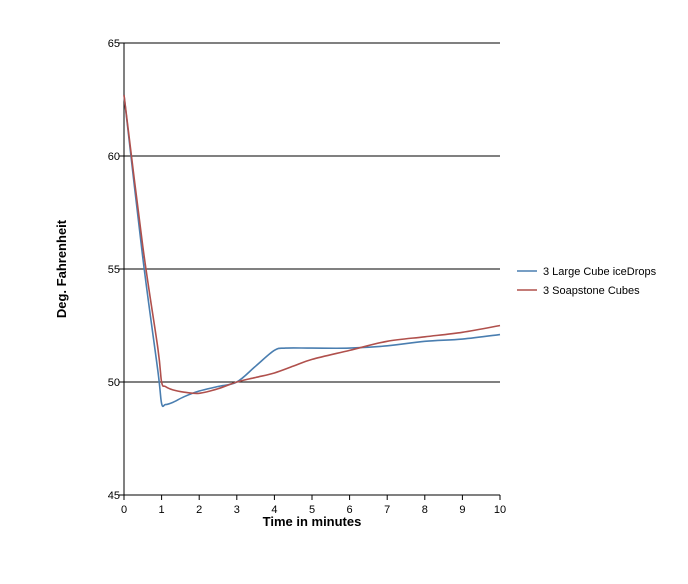 The width and height of the screenshot is (688, 584). I want to click on x-tick-label: 8, so click(425, 510).